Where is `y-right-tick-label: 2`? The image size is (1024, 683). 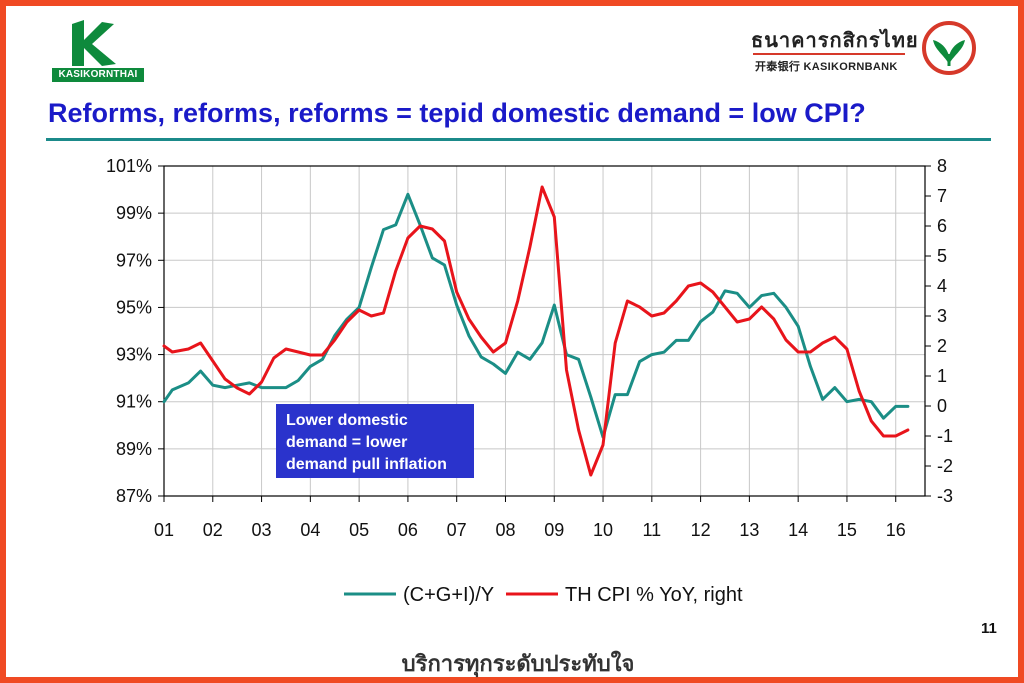 y-right-tick-label: 2 is located at coordinates (942, 346).